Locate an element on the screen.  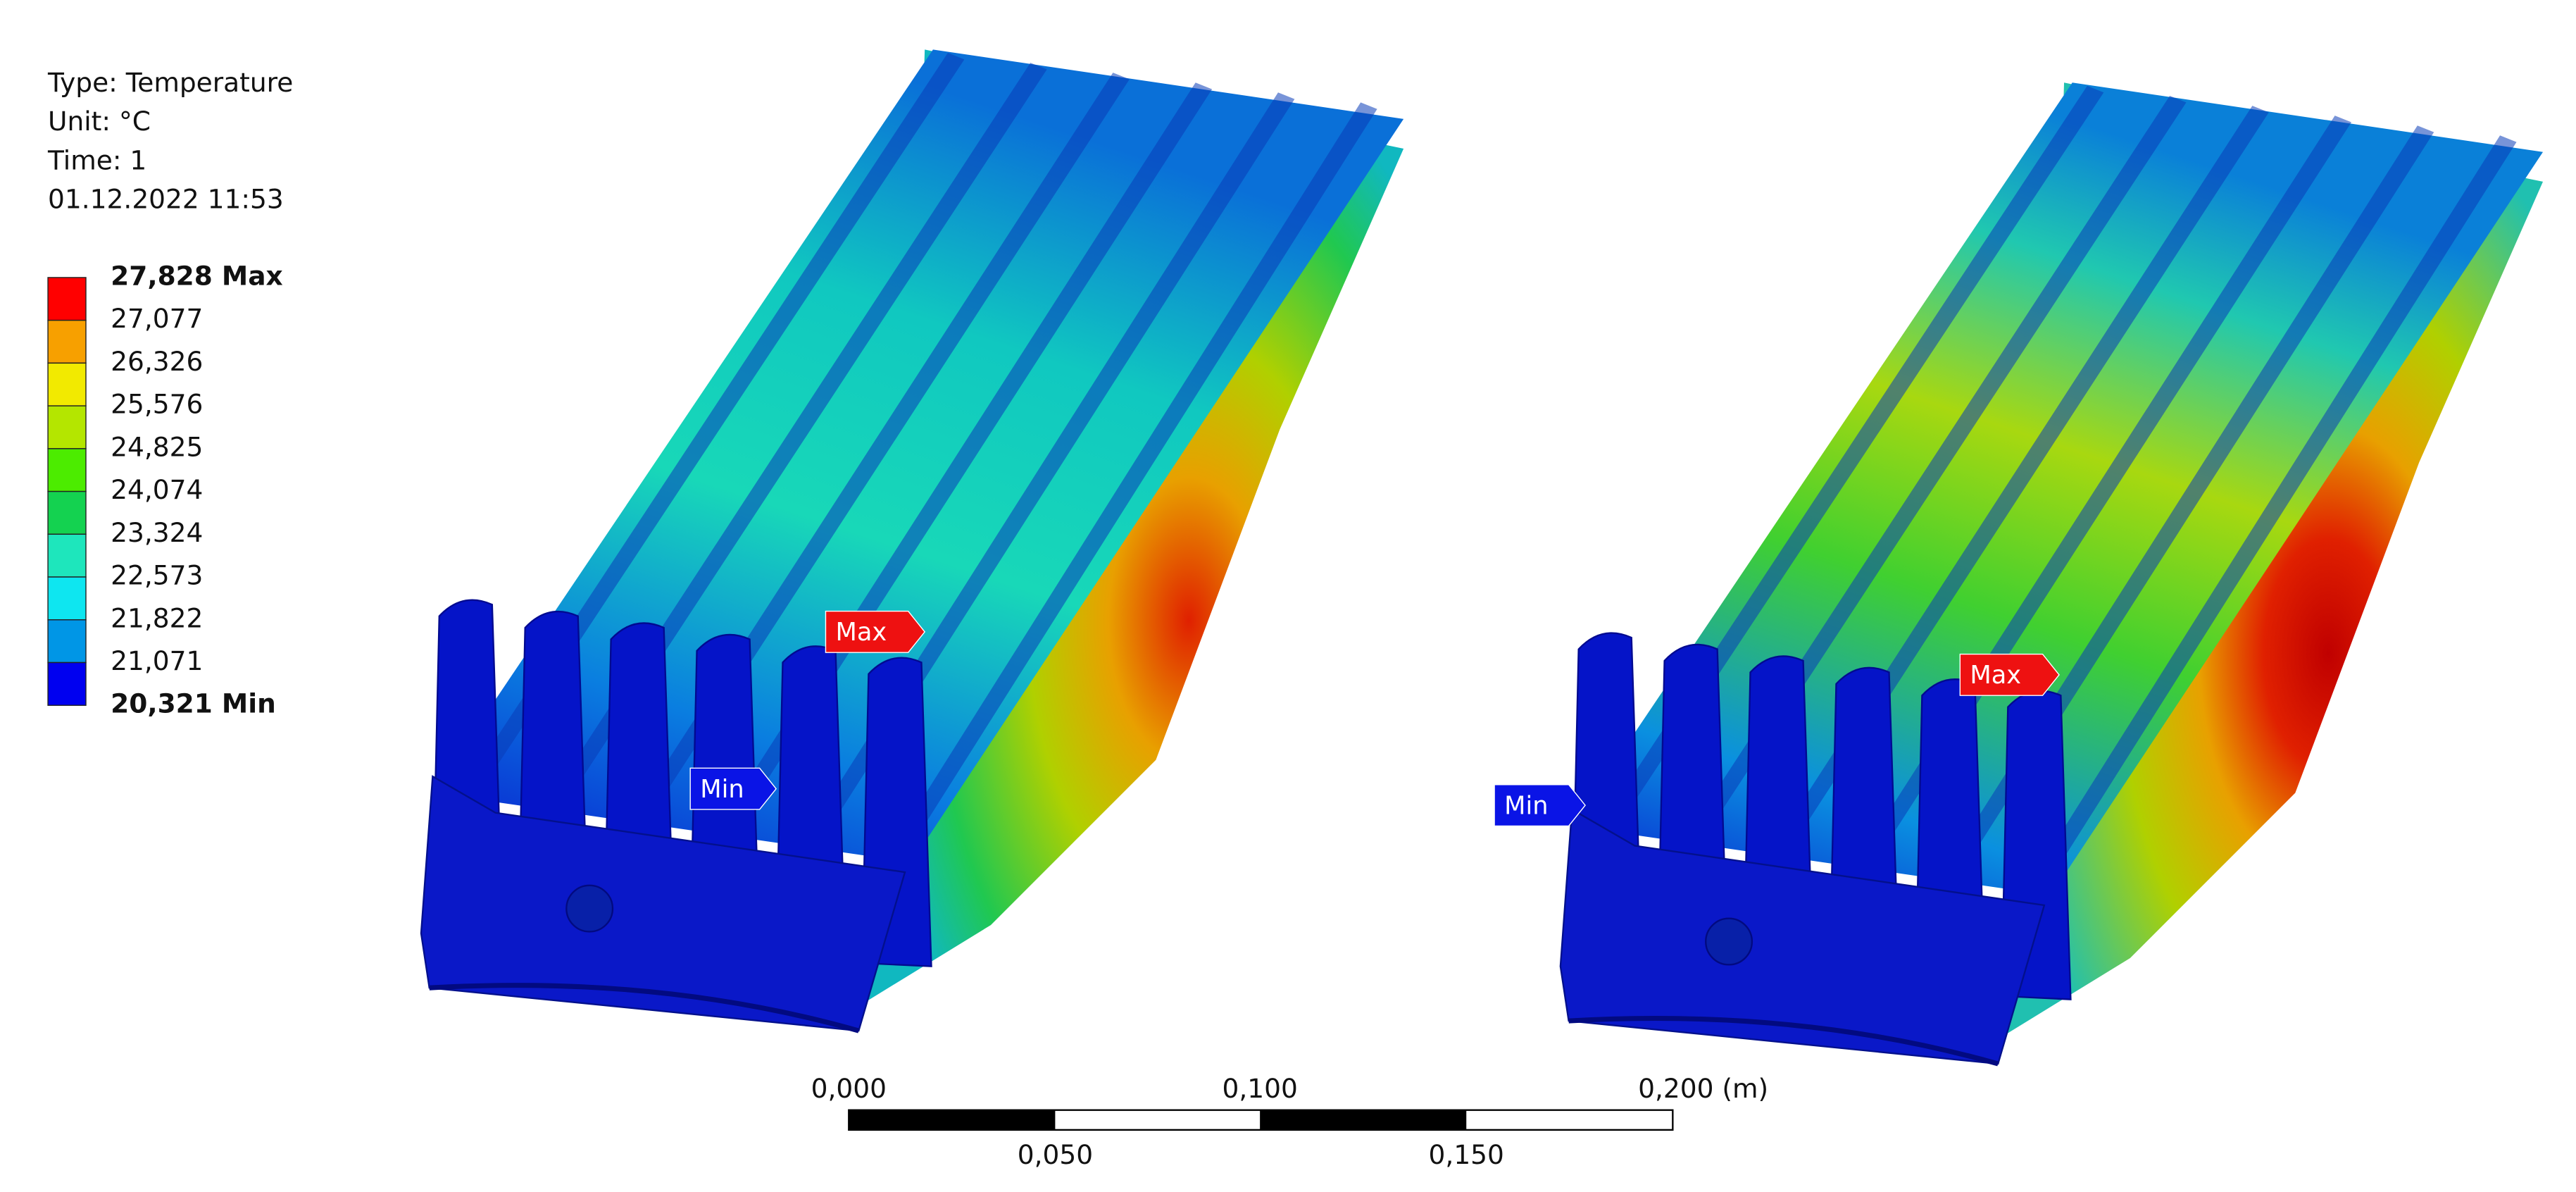
legend-level: 24,074 is located at coordinates (157, 489).